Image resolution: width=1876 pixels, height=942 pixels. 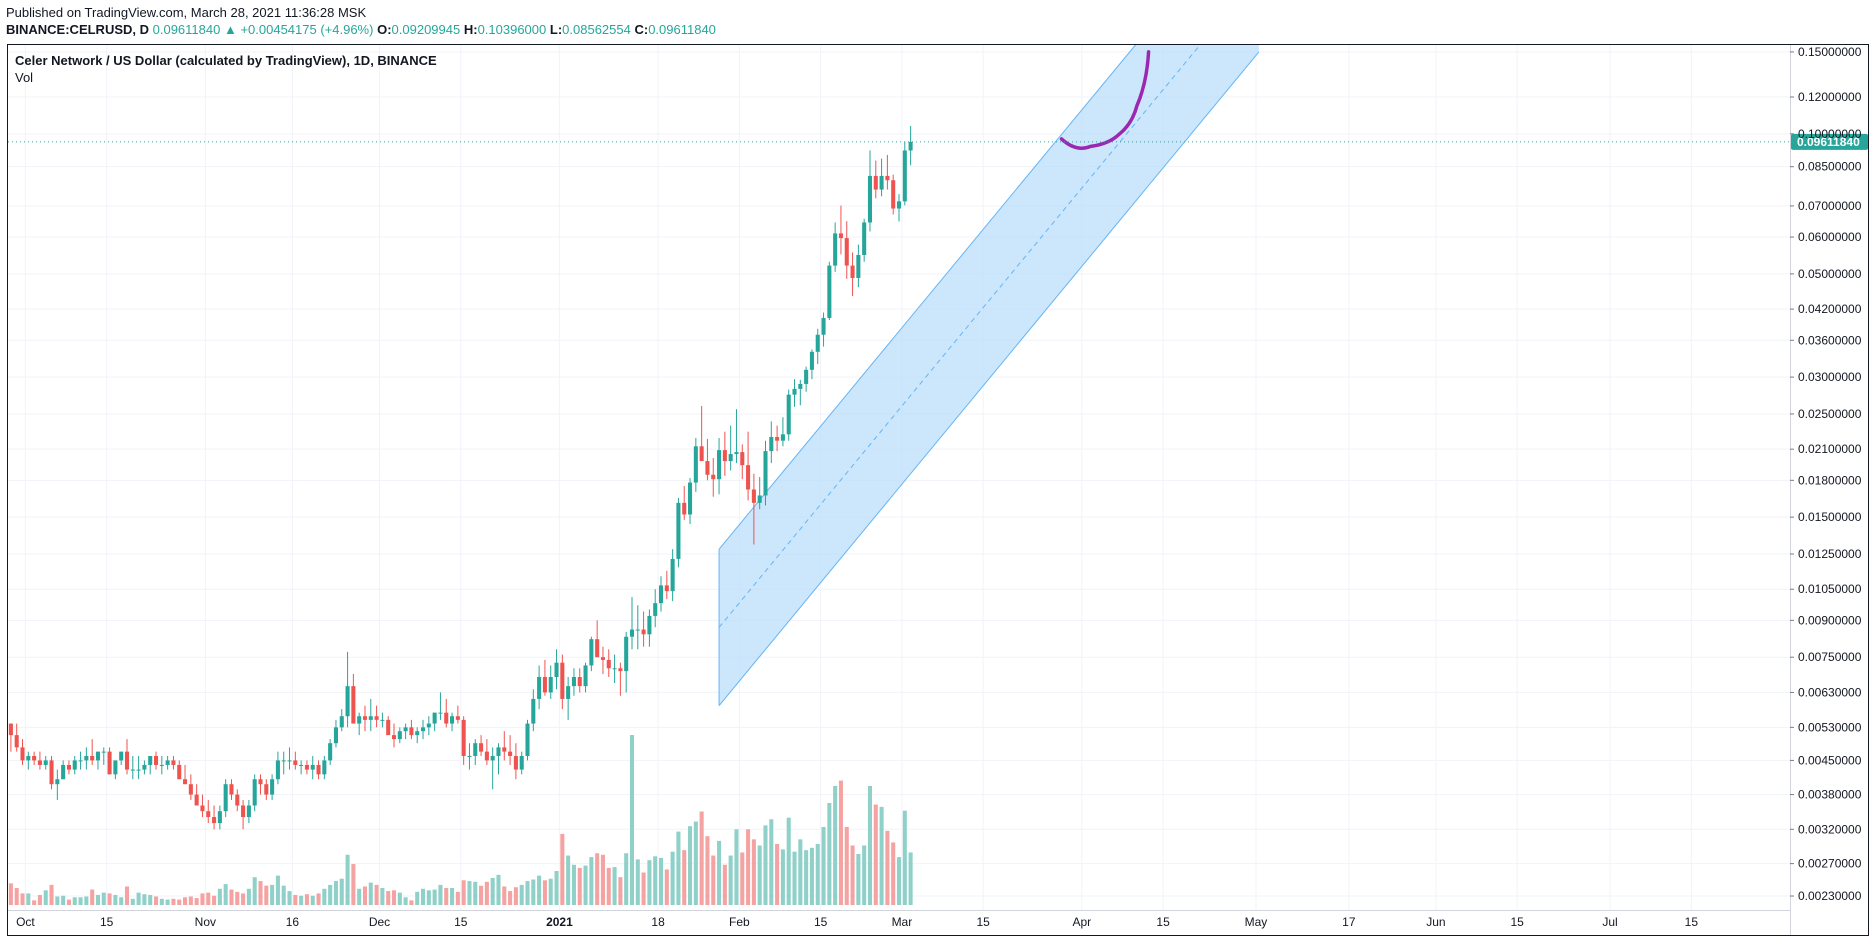 I want to click on time-tick-label: 18, so click(x=658, y=922).